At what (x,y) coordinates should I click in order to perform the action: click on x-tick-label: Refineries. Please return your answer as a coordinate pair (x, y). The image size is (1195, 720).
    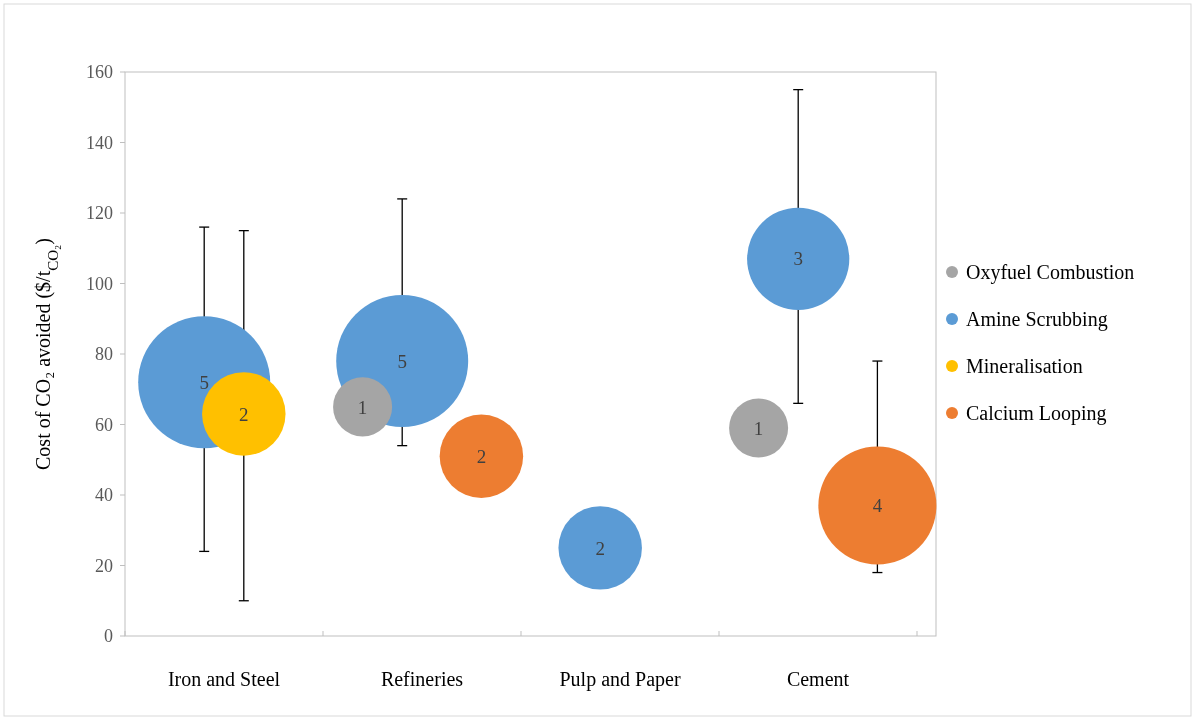
    Looking at the image, I should click on (422, 679).